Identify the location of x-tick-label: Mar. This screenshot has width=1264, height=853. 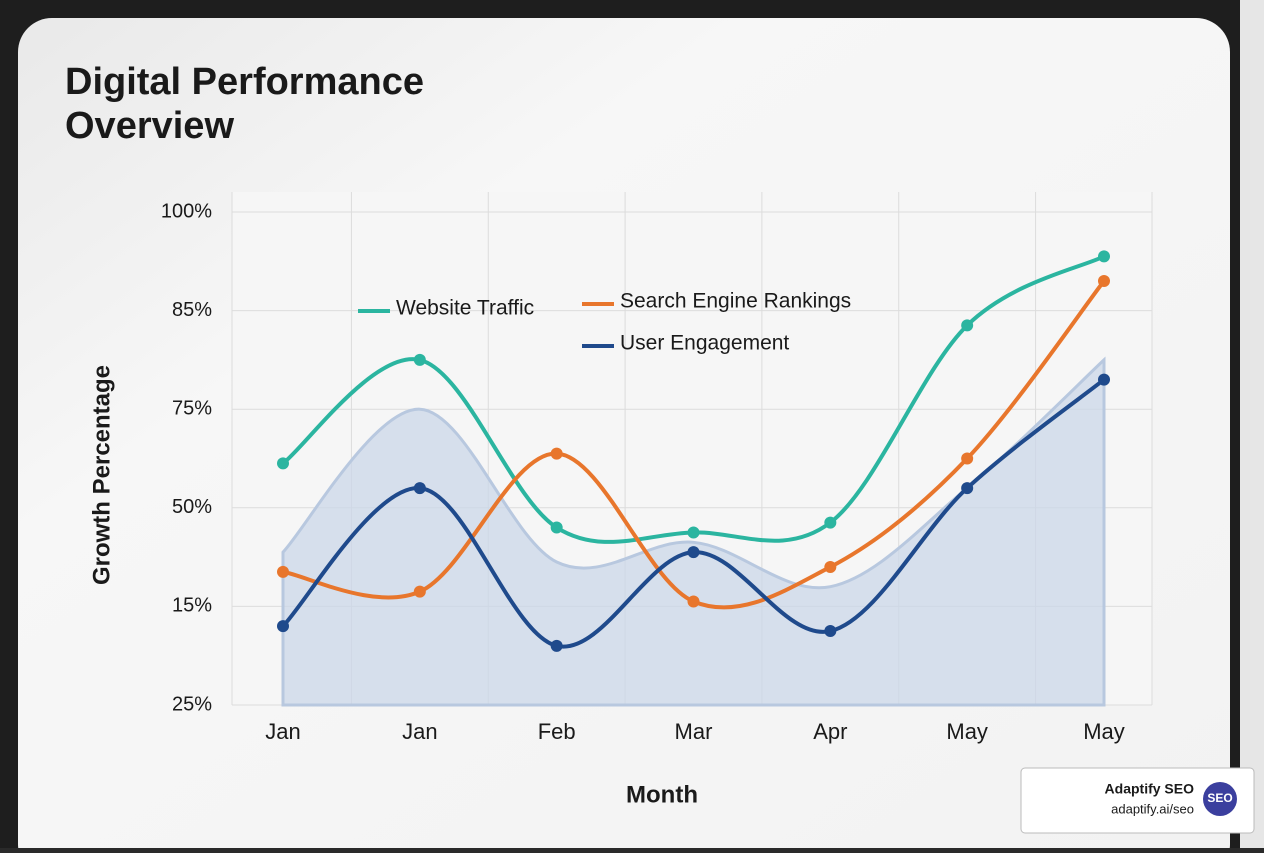
(694, 731).